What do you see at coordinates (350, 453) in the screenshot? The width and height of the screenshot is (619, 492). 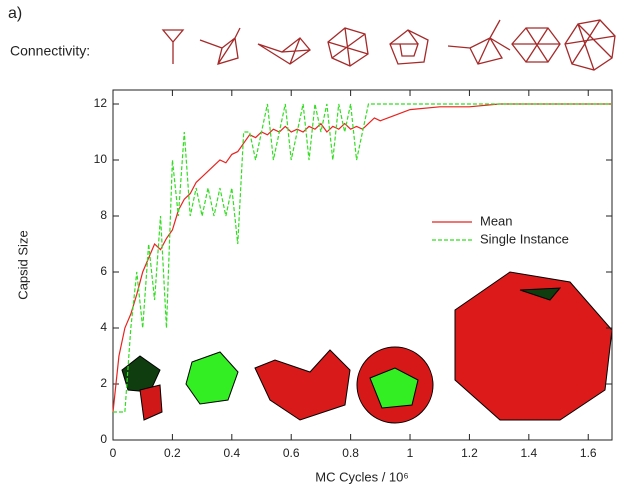 I see `x-tick-label: 0.8` at bounding box center [350, 453].